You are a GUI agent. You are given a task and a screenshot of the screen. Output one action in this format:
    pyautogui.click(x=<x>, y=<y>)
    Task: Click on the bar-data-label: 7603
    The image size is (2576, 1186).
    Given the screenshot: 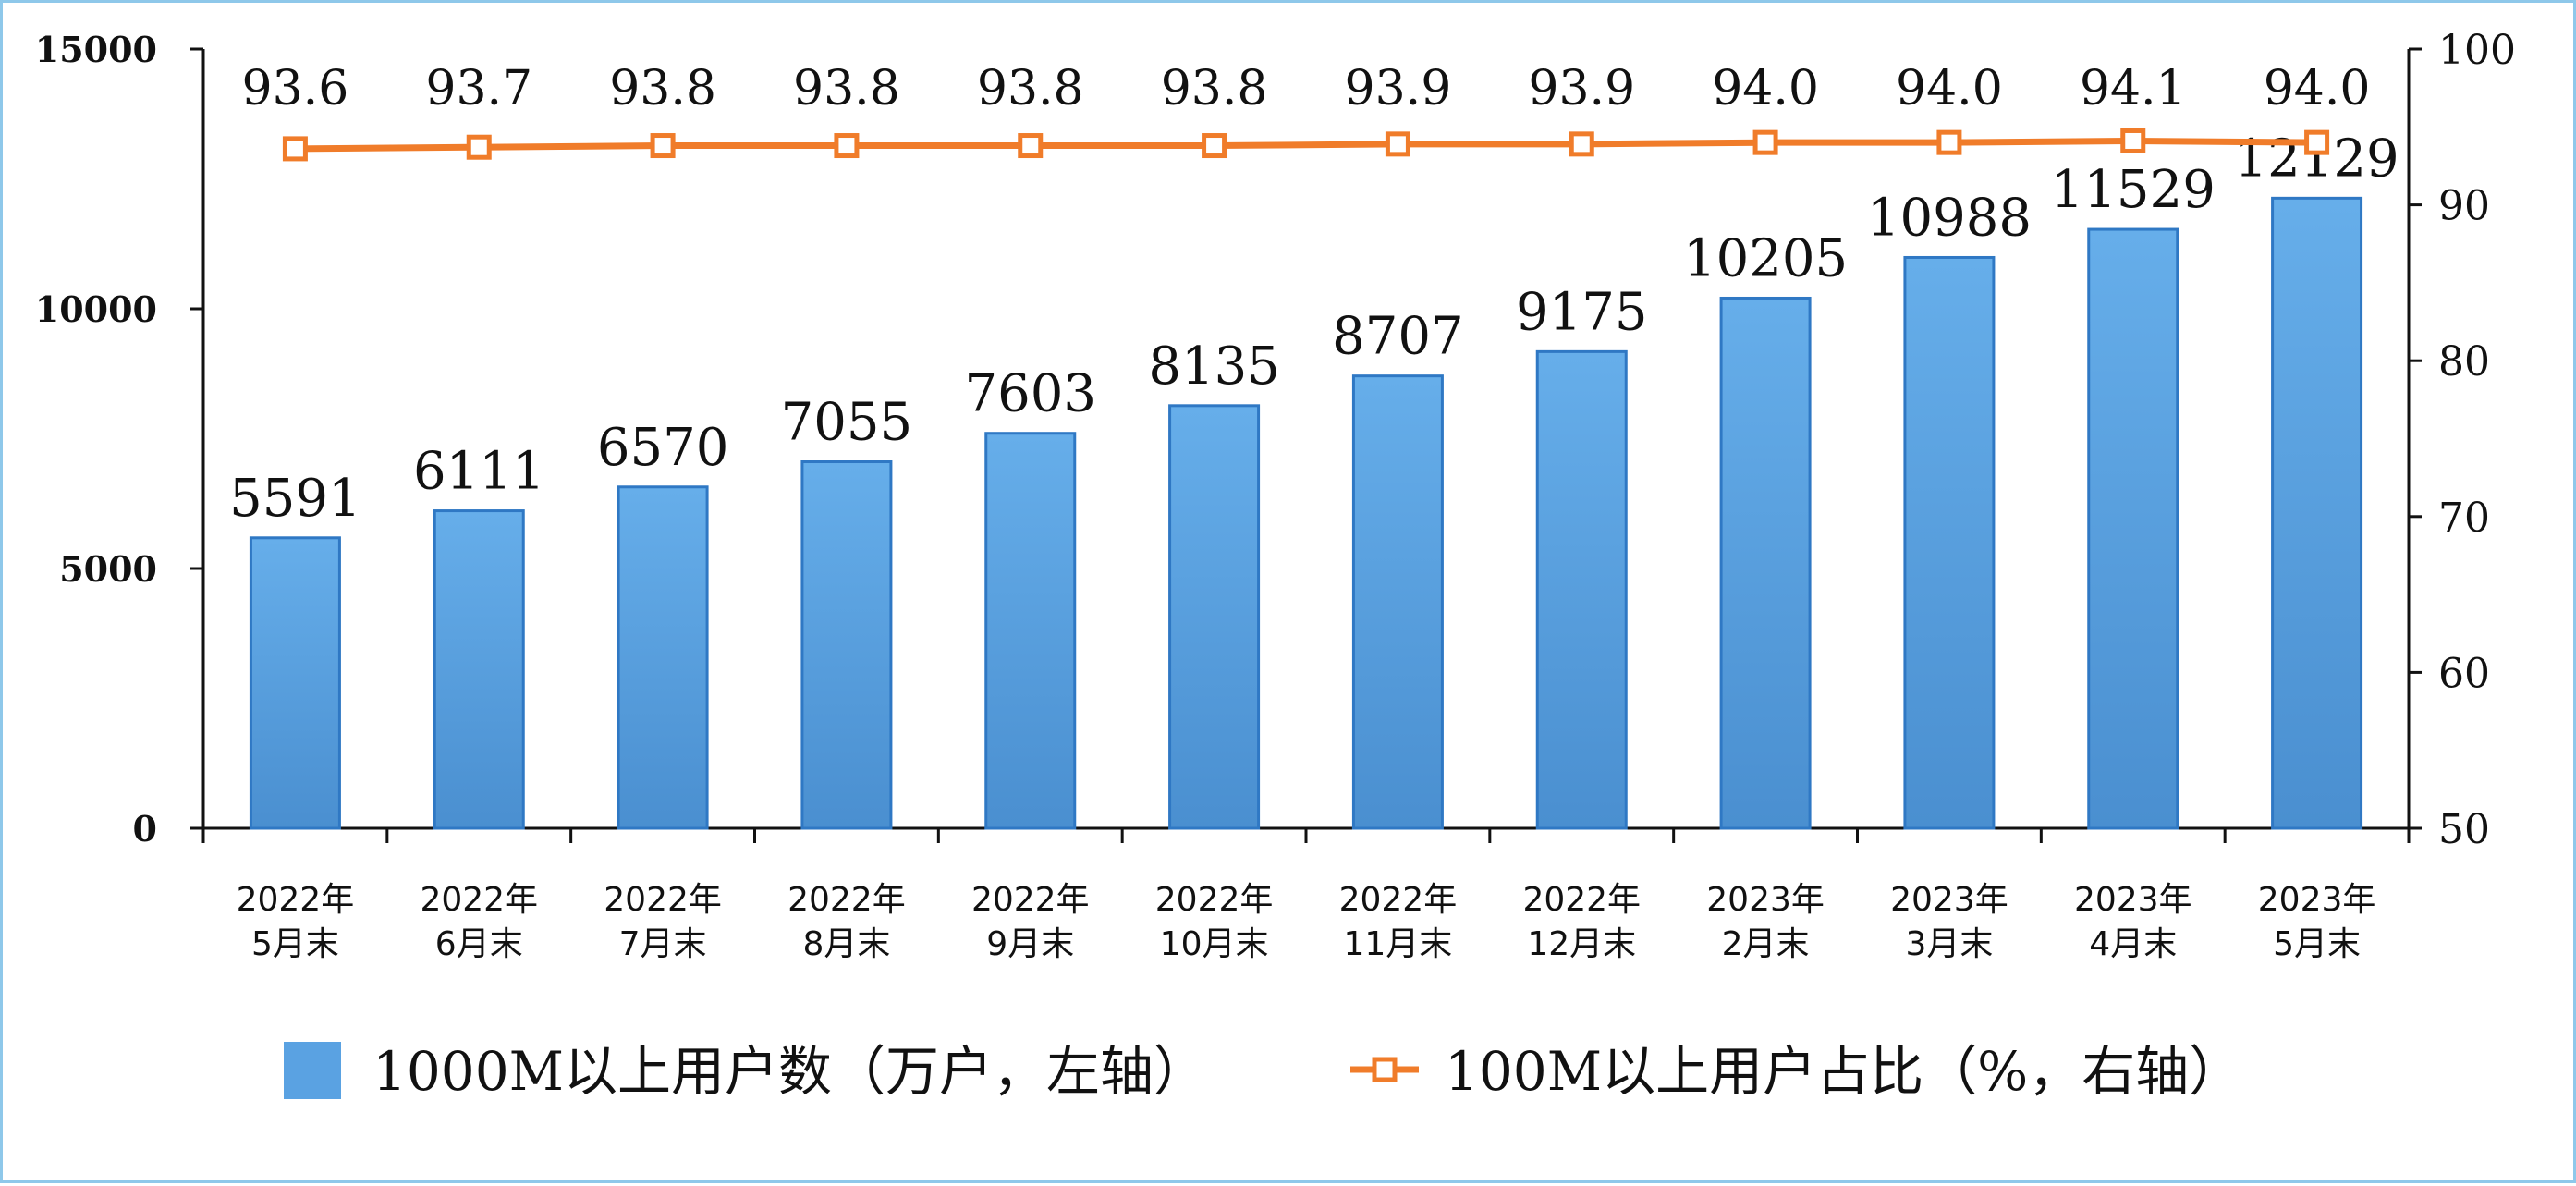 What is the action you would take?
    pyautogui.click(x=1030, y=394)
    